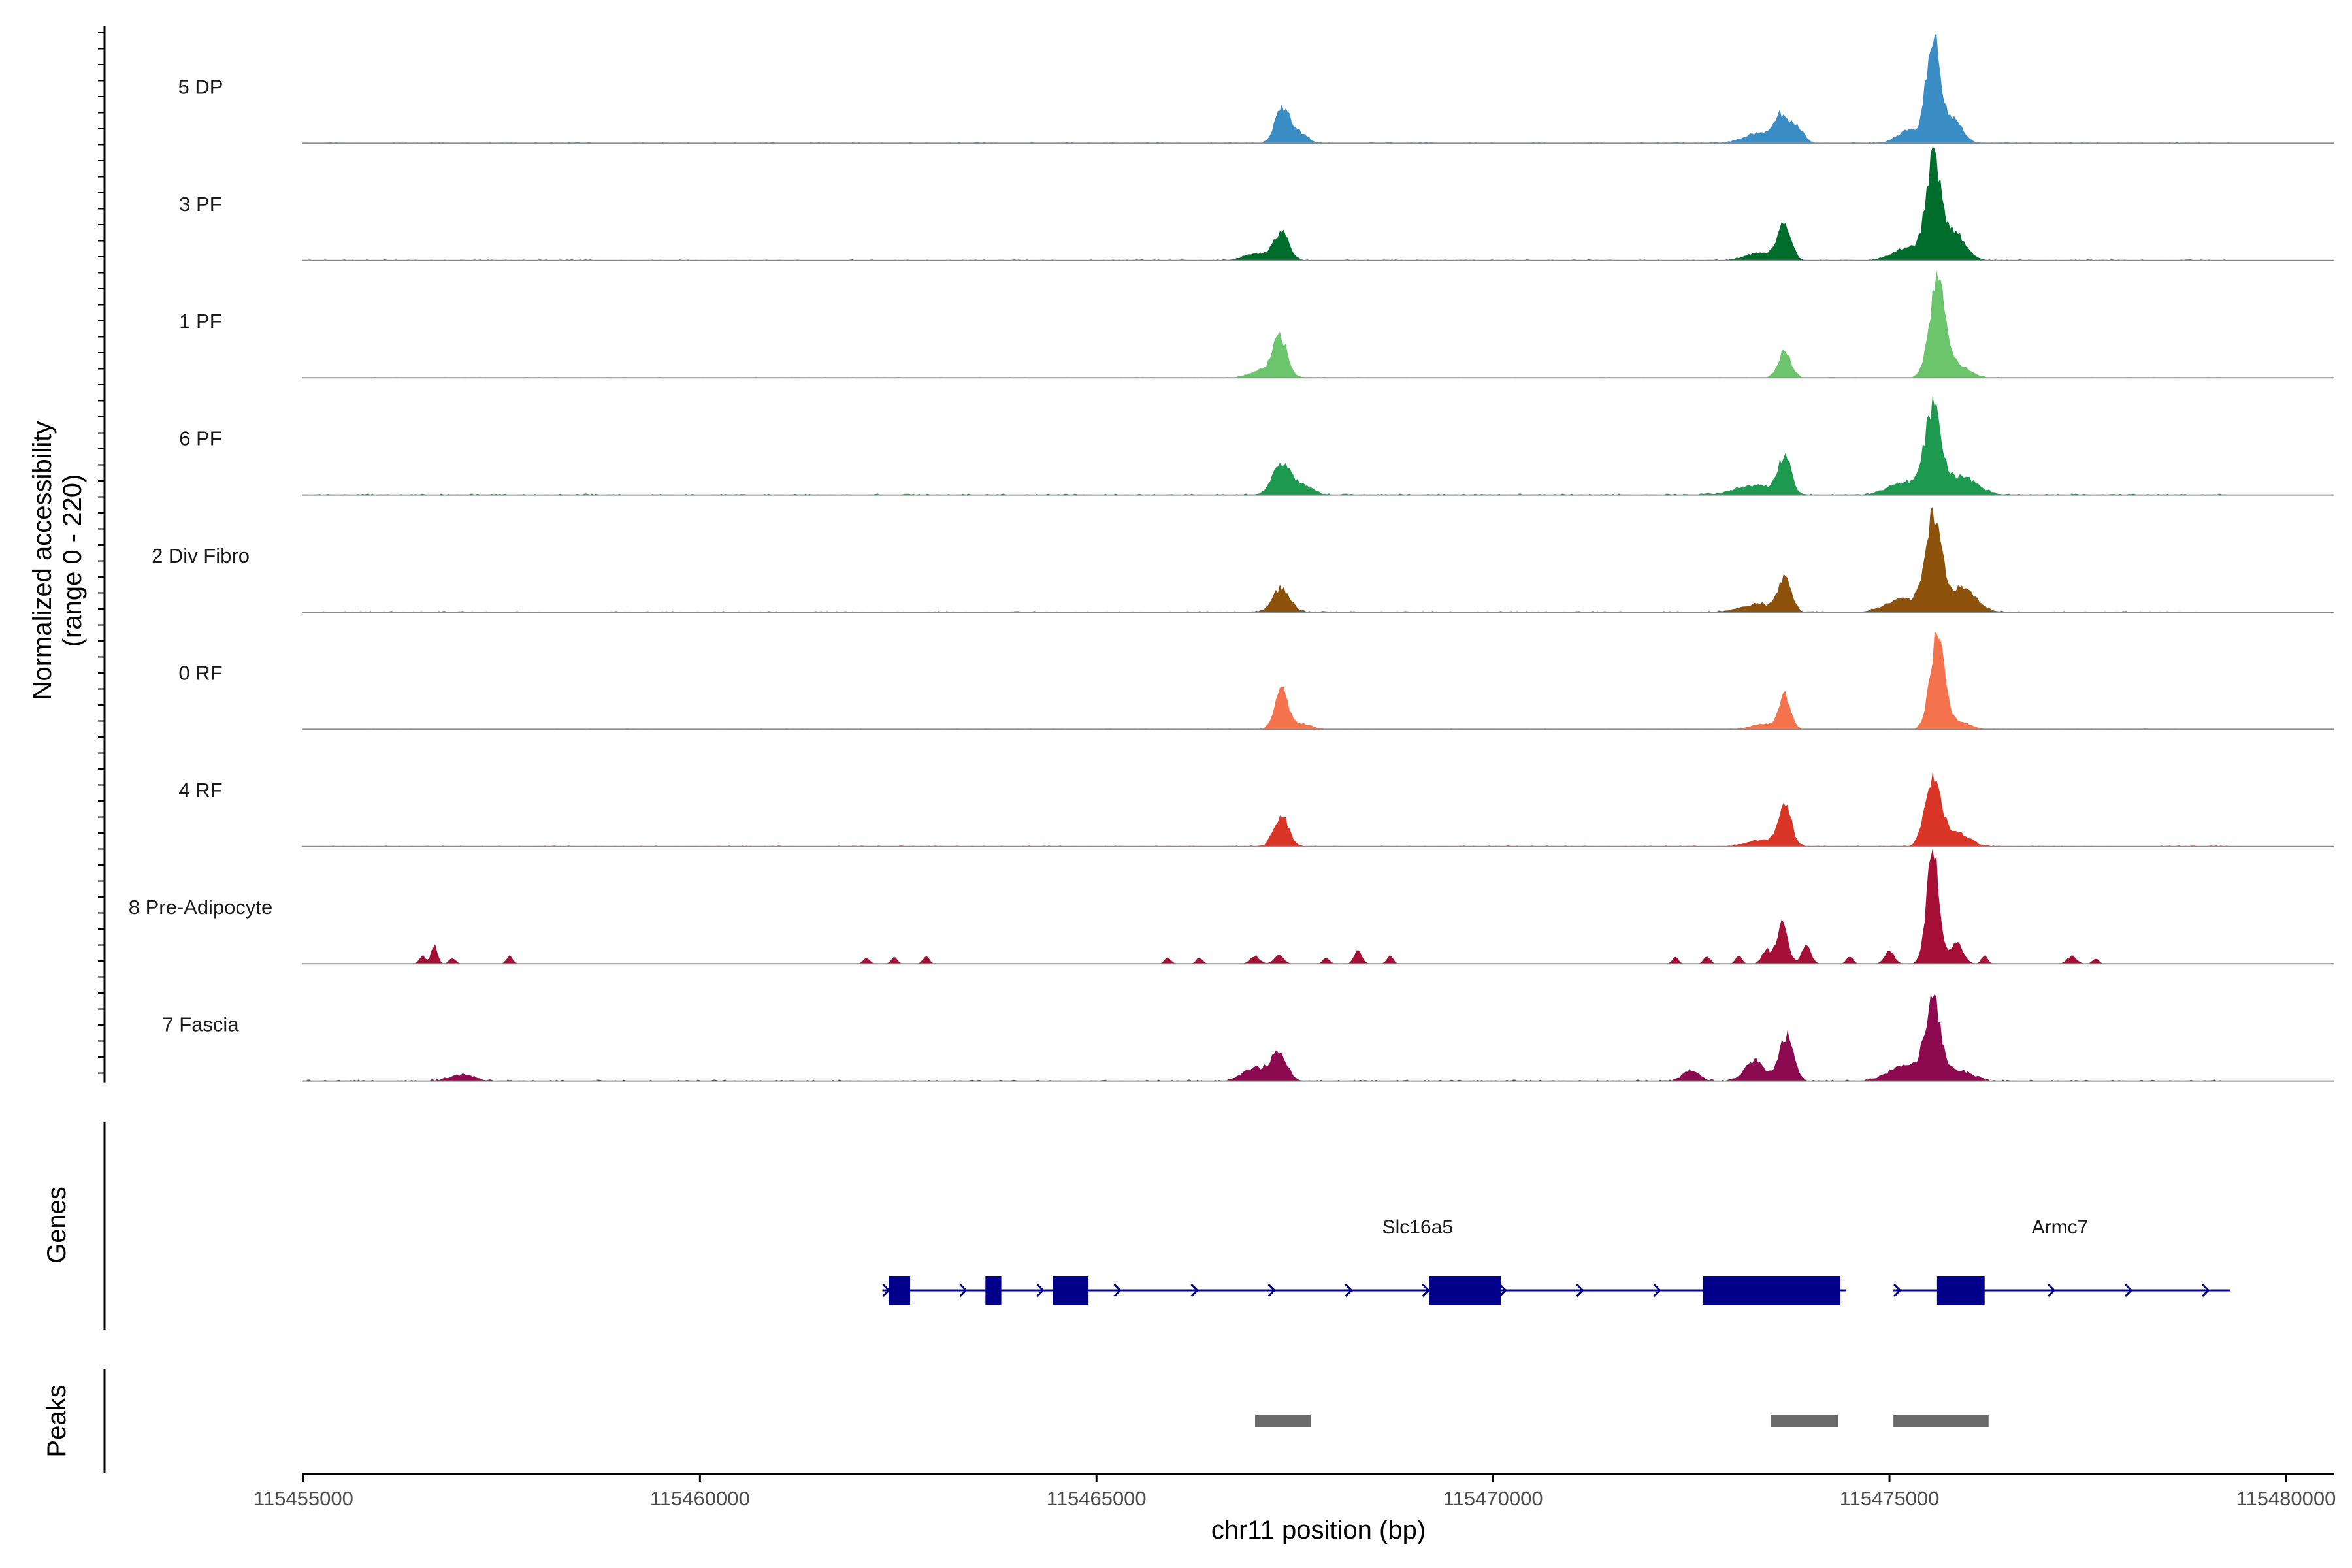  Describe the element at coordinates (700, 1498) in the screenshot. I see `x-tick-label: 115460000` at that location.